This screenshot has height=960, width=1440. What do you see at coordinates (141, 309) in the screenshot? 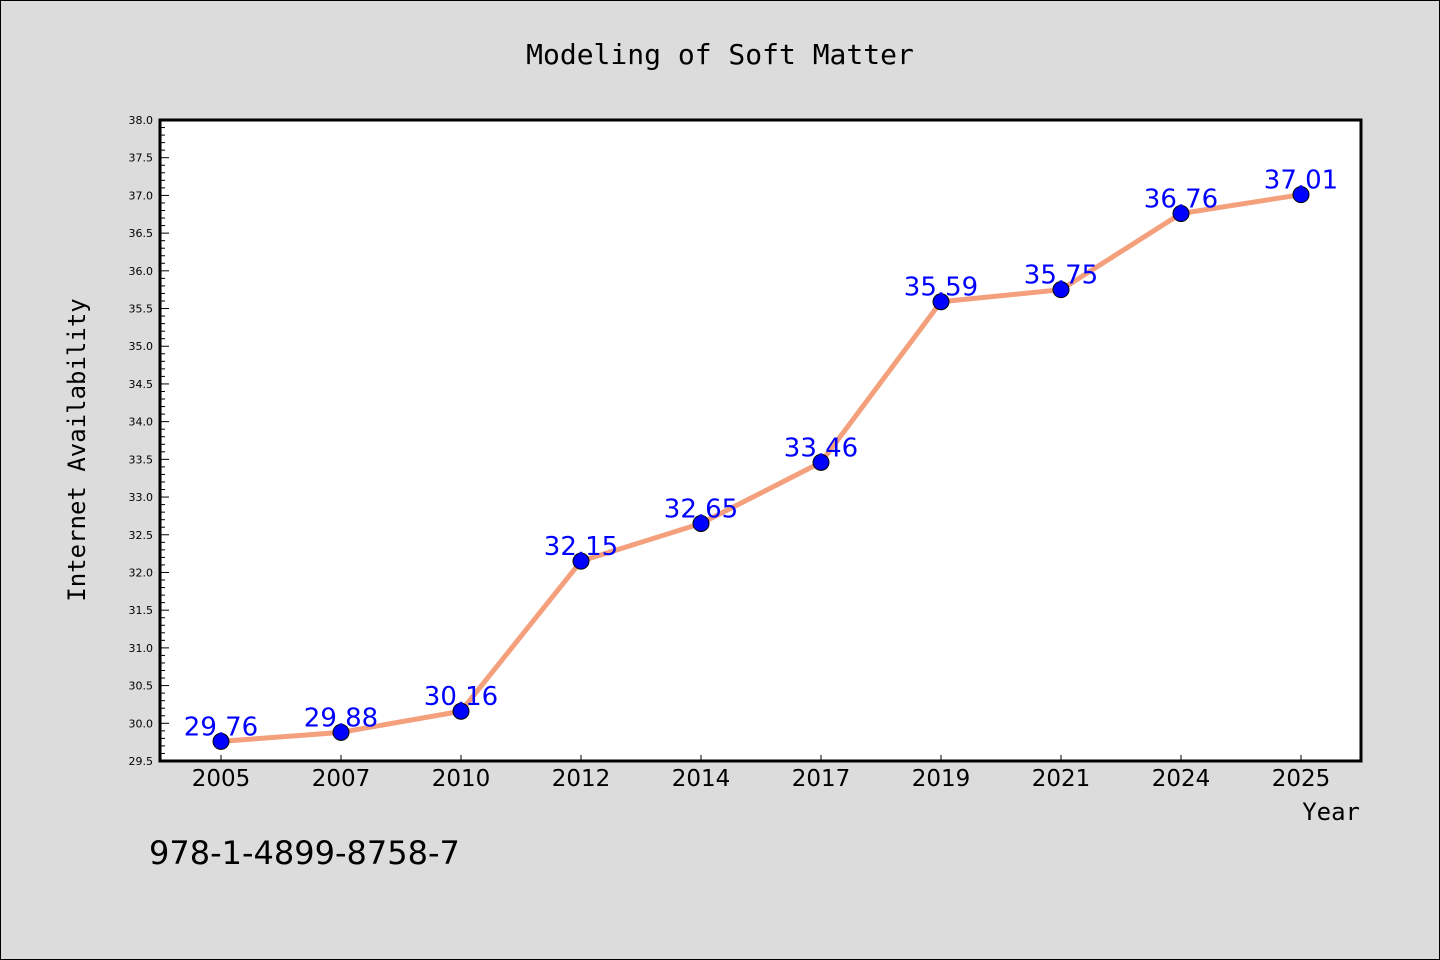
I see `y-tick-label: 35.5` at bounding box center [141, 309].